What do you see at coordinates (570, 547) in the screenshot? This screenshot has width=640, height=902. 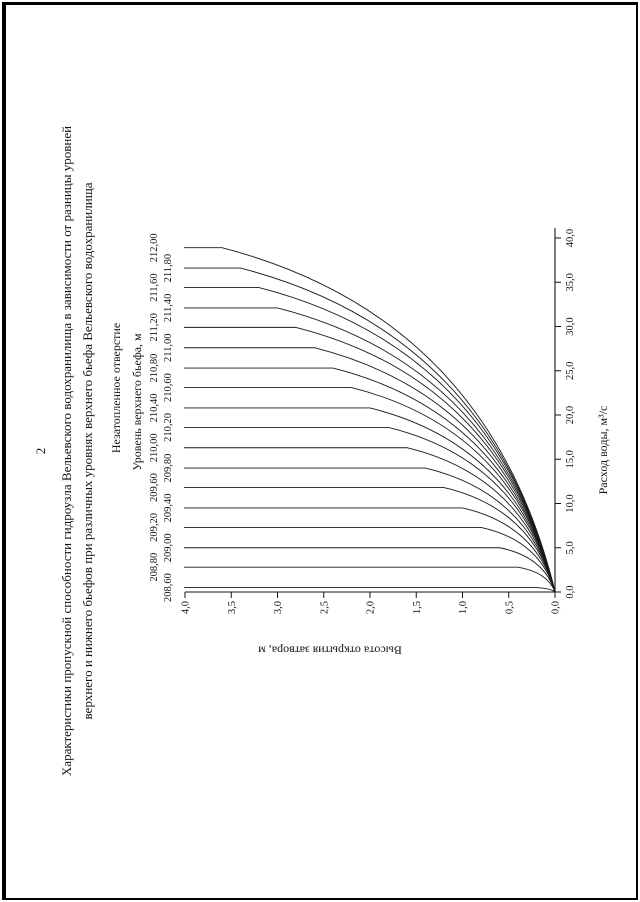 I see `x-tick-label: 5,0` at bounding box center [570, 547].